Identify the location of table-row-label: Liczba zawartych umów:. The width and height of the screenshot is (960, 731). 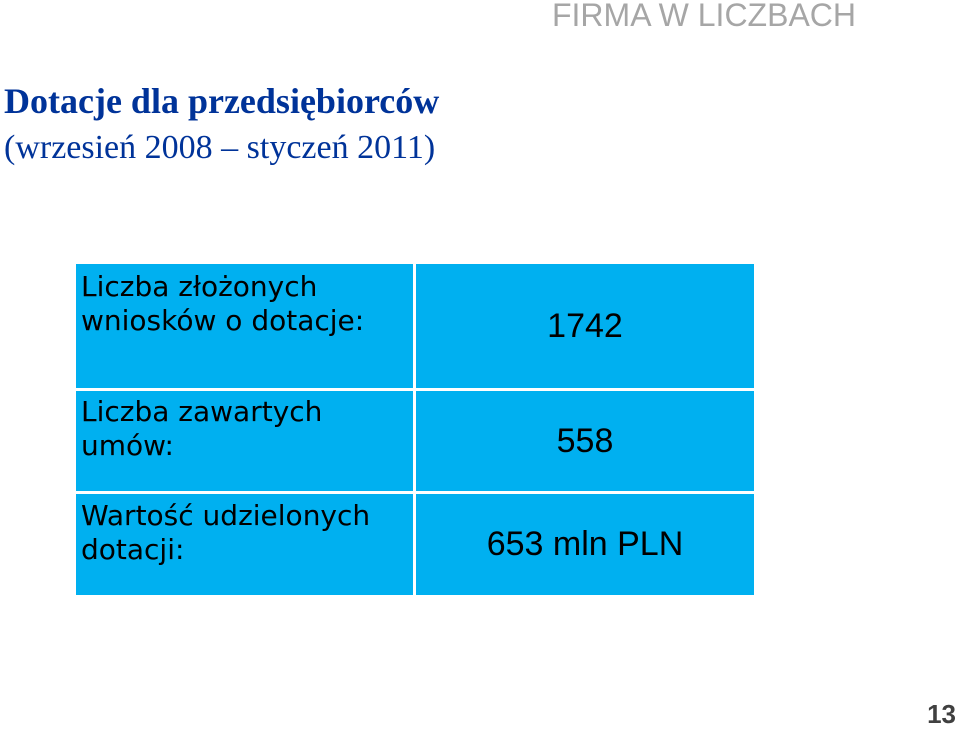
(244, 441).